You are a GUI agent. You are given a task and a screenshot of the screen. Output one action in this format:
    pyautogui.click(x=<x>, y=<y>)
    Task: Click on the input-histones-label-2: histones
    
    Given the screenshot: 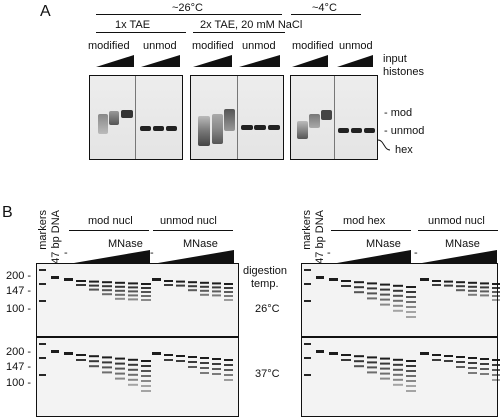 What is the action you would take?
    pyautogui.click(x=403, y=72)
    